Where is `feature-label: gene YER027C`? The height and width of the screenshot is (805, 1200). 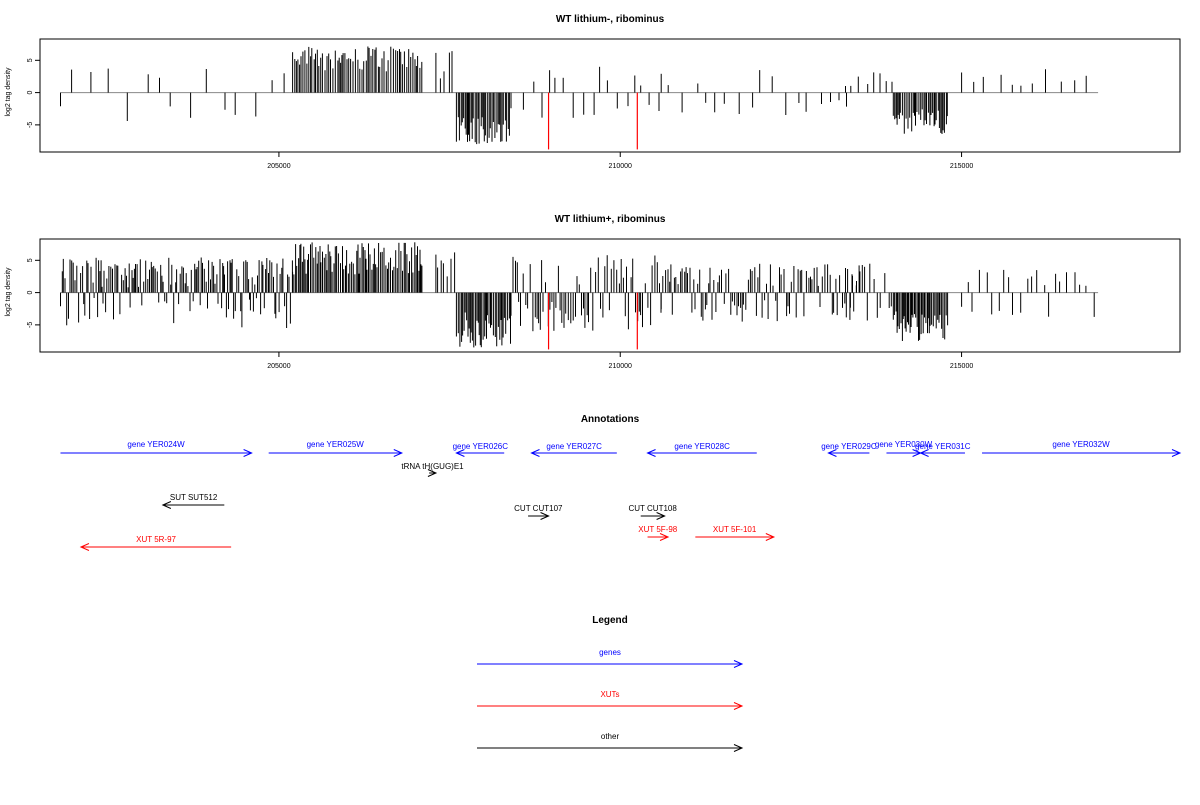 feature-label: gene YER027C is located at coordinates (574, 446).